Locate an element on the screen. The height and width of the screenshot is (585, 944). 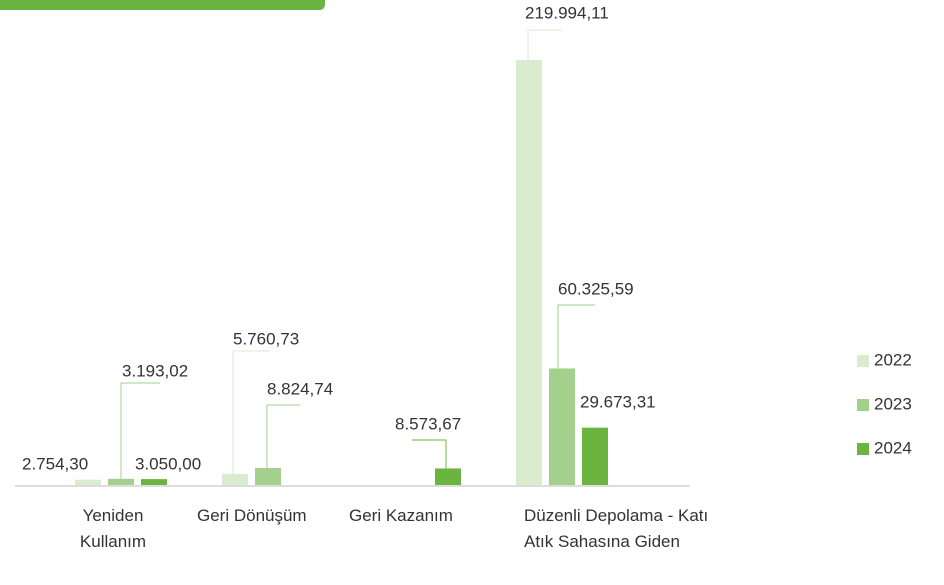
data-label: 60.325,59 is located at coordinates (596, 288).